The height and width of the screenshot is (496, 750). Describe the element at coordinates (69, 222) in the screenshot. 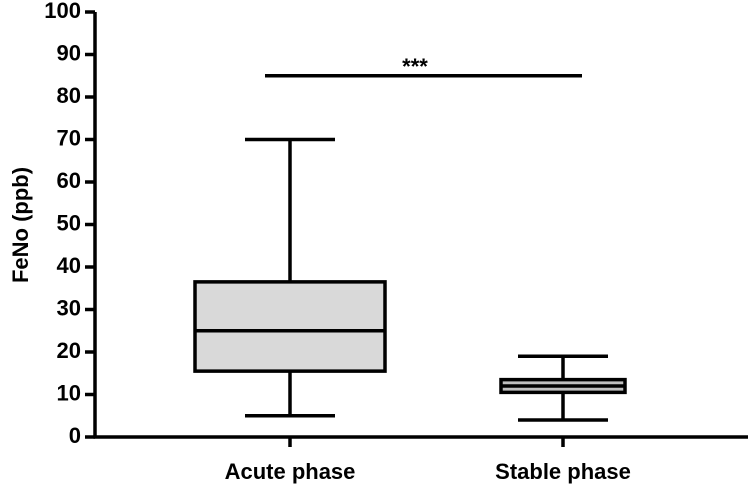

I see `y-tick-label: 50` at that location.